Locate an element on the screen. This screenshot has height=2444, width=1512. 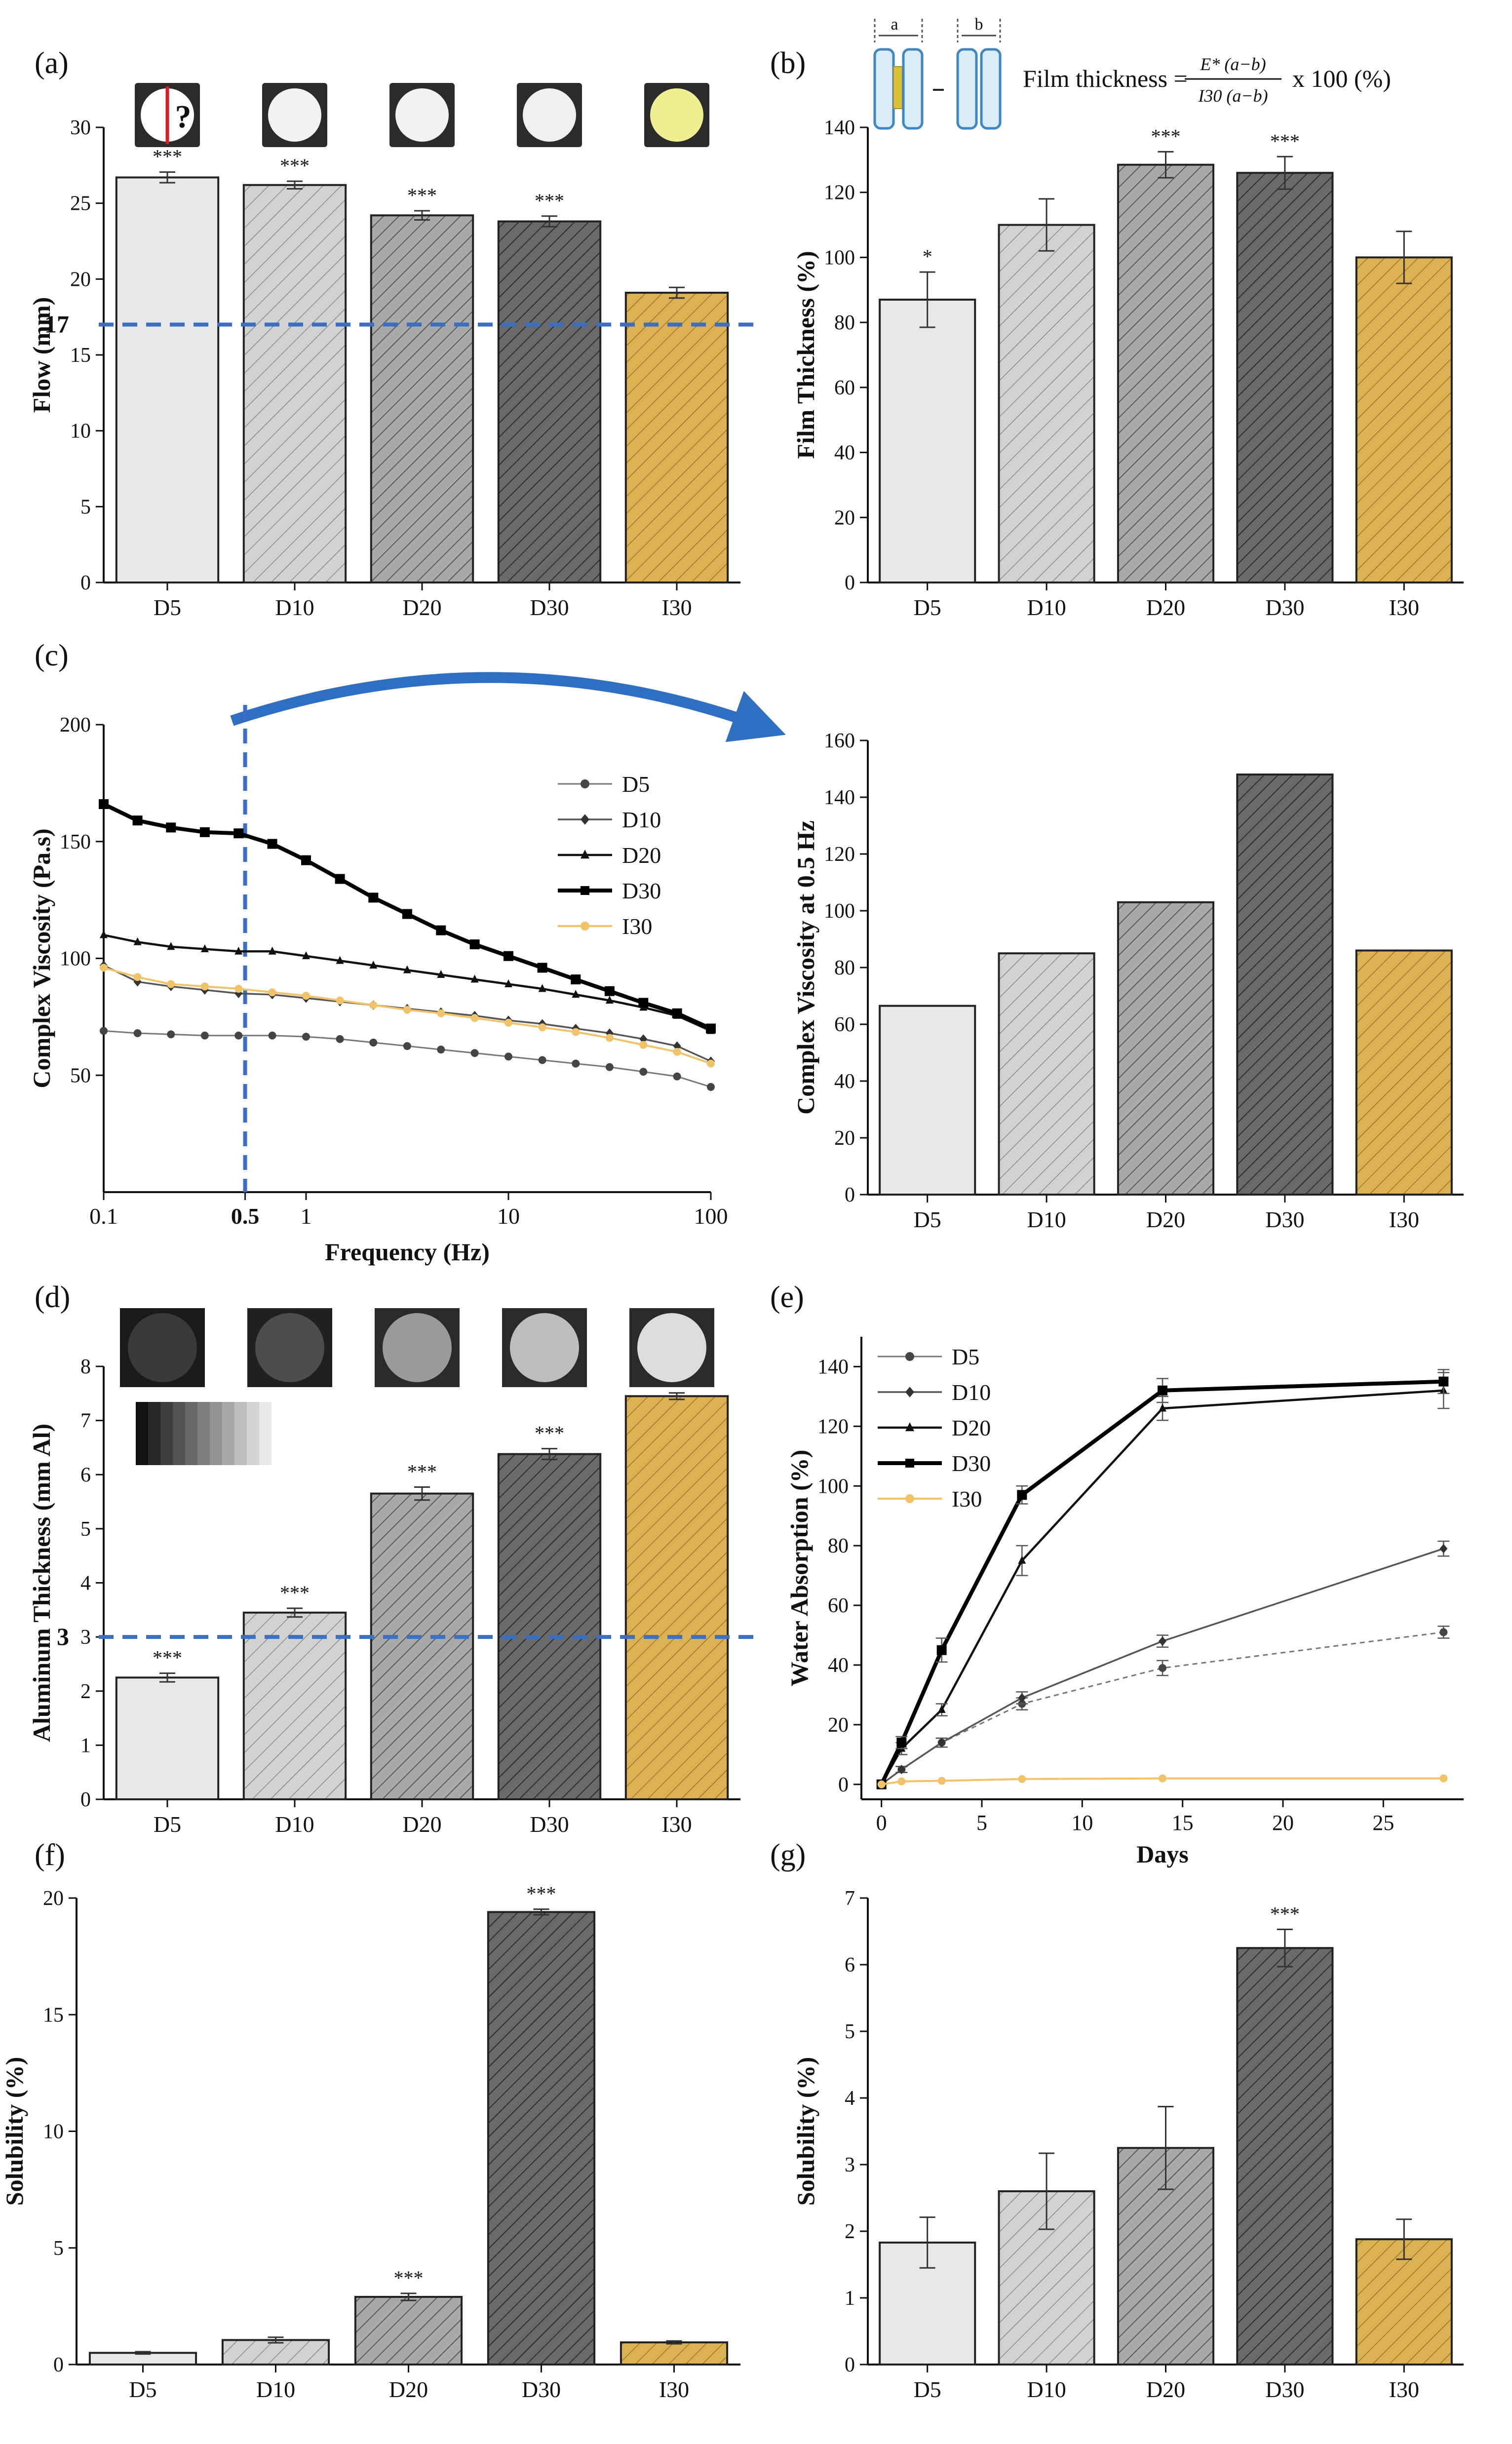
inset-a-label: a is located at coordinates (894, 24).